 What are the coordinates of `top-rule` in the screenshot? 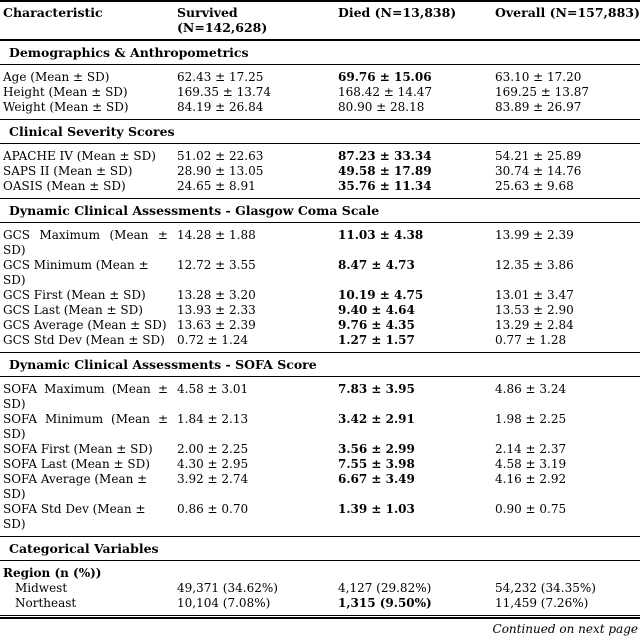 It's located at (320, 1).